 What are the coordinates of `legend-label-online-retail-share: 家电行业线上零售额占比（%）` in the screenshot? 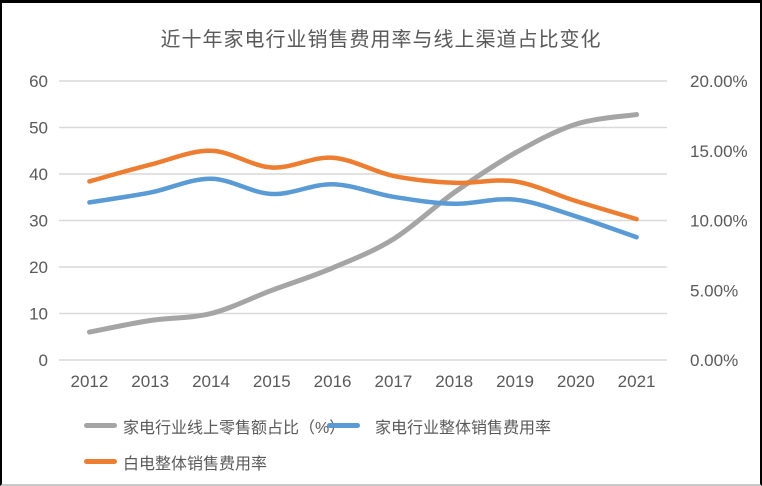 It's located at (234, 428).